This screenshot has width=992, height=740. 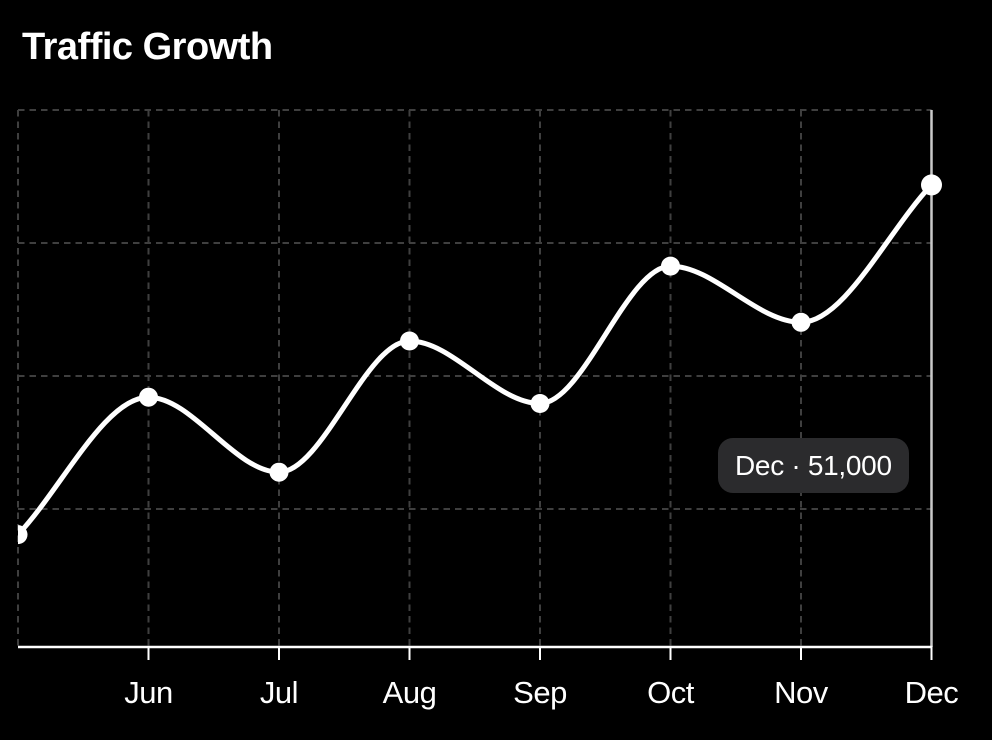 I want to click on x-axis-label: Nov, so click(x=801, y=692).